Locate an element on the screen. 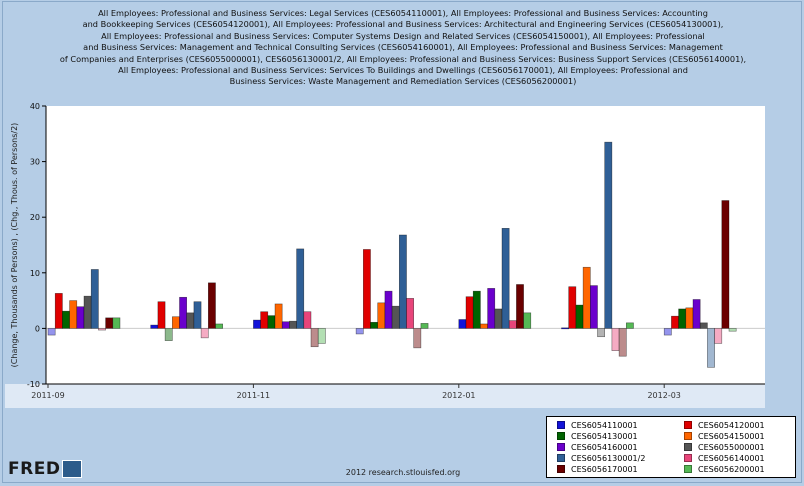  legend-item: CES6054150001 is located at coordinates (724, 436).